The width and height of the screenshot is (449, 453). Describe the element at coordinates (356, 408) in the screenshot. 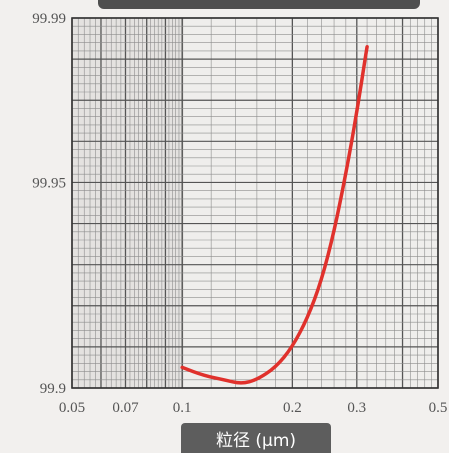

I see `x-tick-label: 0.3` at that location.